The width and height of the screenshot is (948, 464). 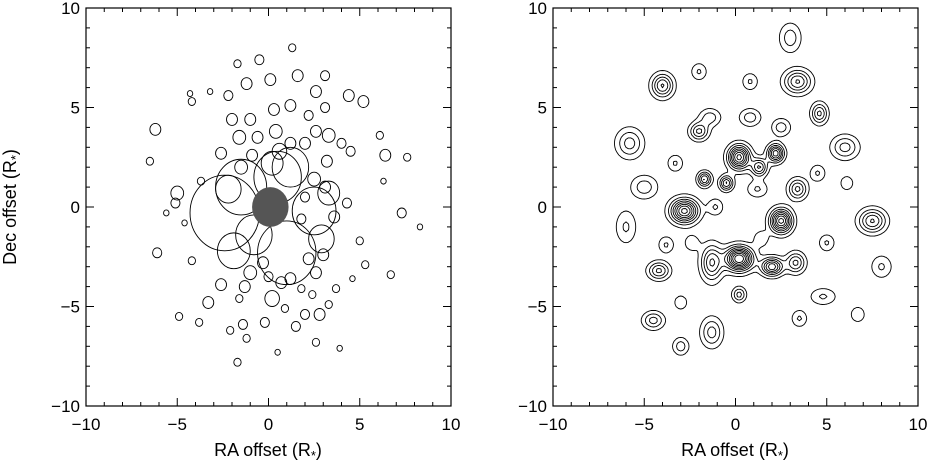 What do you see at coordinates (75, 108) in the screenshot?
I see `y-tick-label: 5` at bounding box center [75, 108].